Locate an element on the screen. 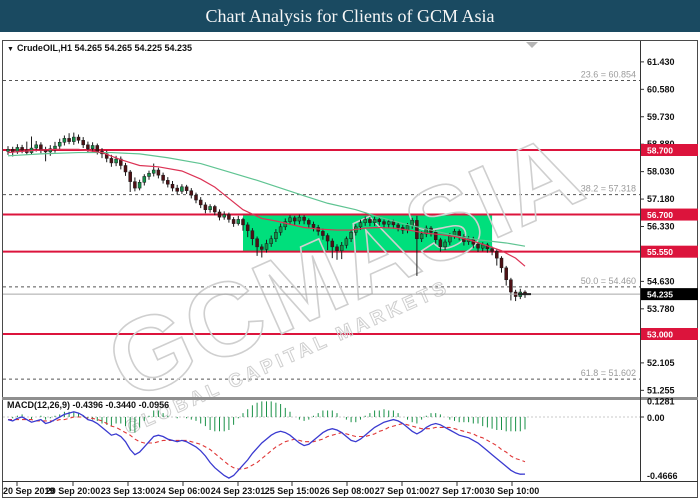  analysis-rectangle is located at coordinates (368, 233).